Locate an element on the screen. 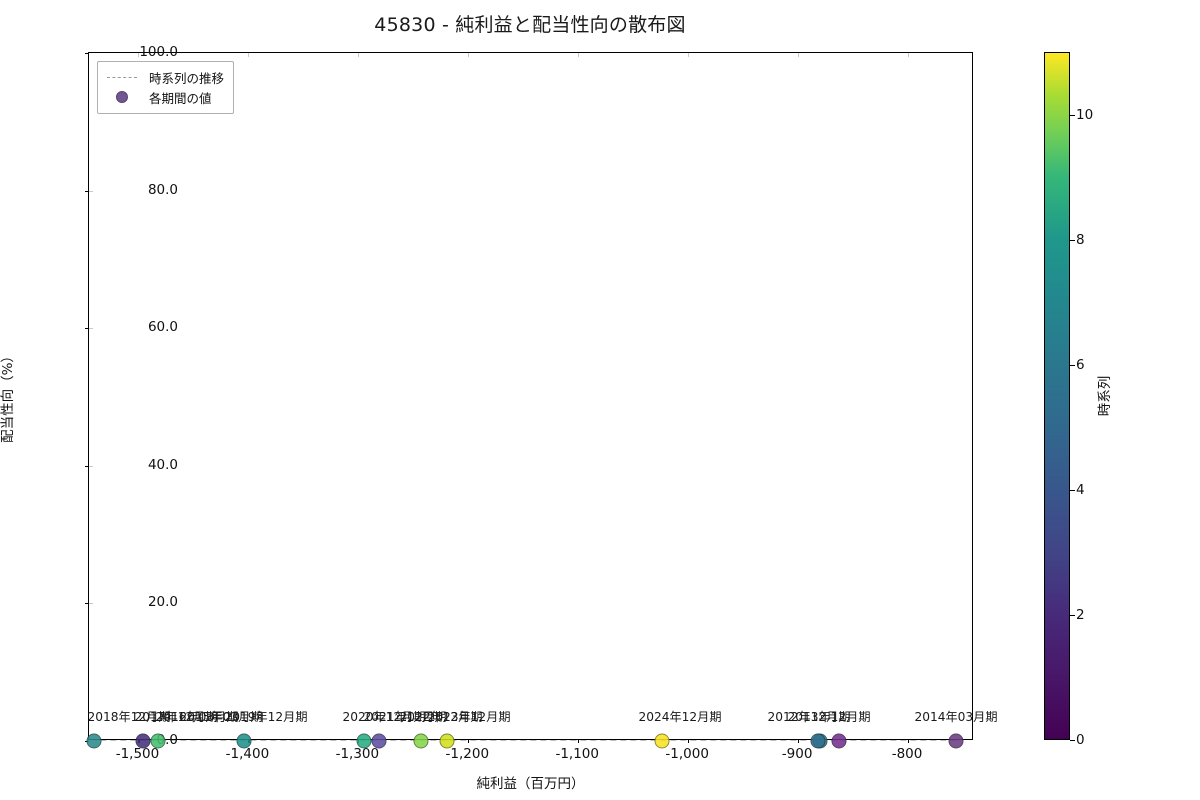 This screenshot has height=800, width=1200. timeseries-connector-line is located at coordinates (525, 740).